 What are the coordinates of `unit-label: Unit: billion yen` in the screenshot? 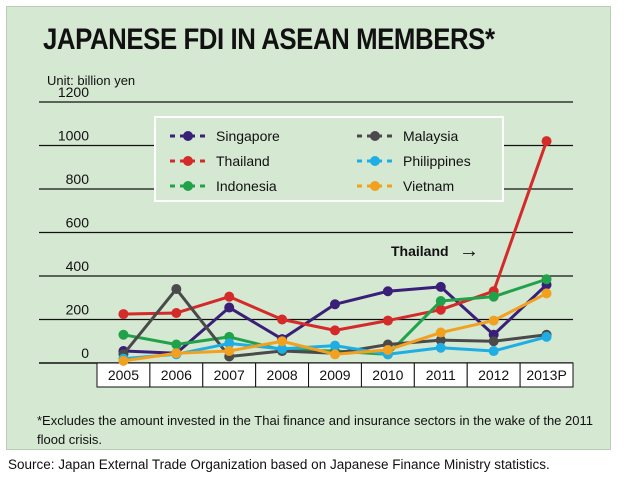 It's located at (91, 80).